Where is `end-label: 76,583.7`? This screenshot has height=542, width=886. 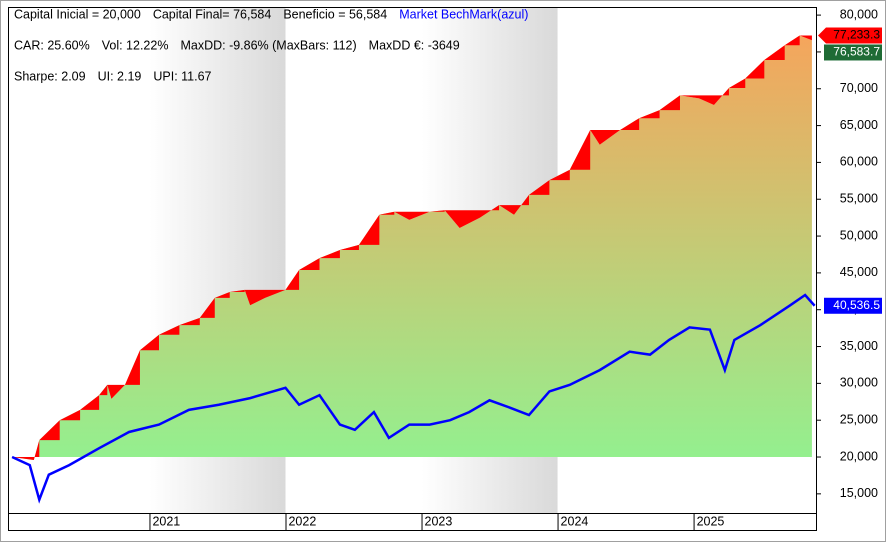 end-label: 76,583.7 is located at coordinates (856, 52).